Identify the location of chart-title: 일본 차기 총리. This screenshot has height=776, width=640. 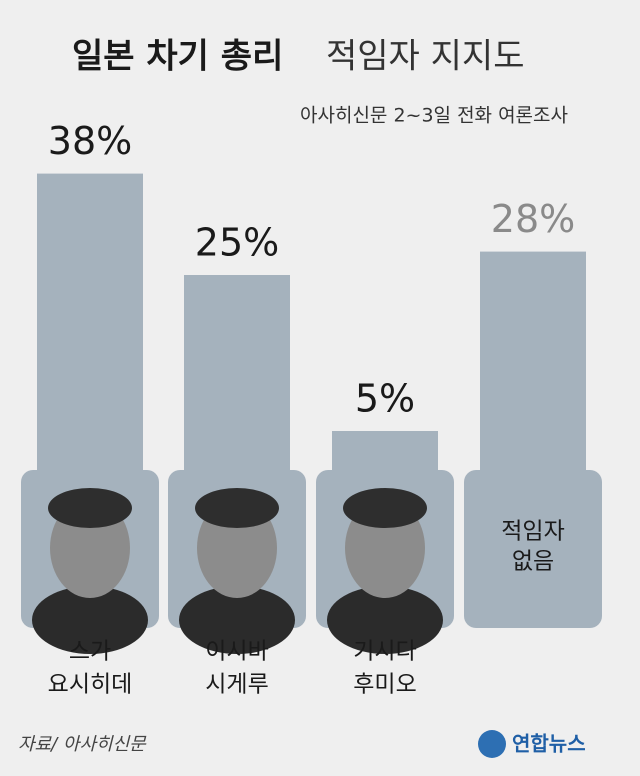
(177, 57).